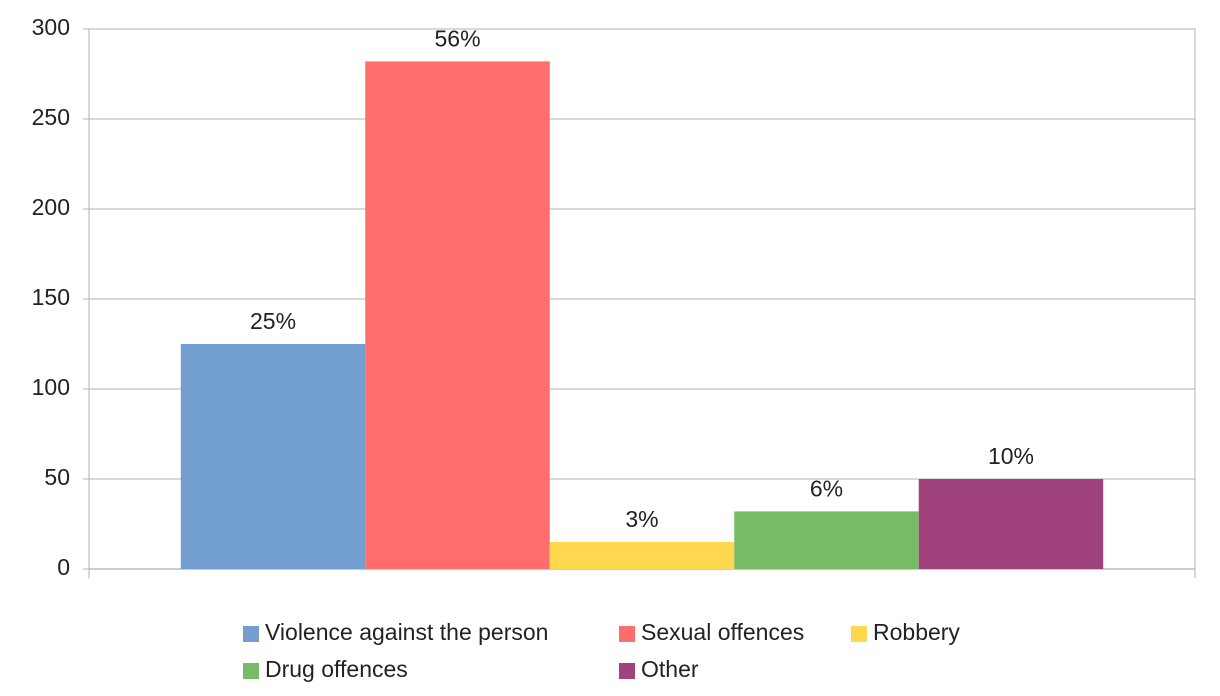 Image resolution: width=1220 pixels, height=696 pixels. I want to click on legend-label: Violence against the person, so click(406, 632).